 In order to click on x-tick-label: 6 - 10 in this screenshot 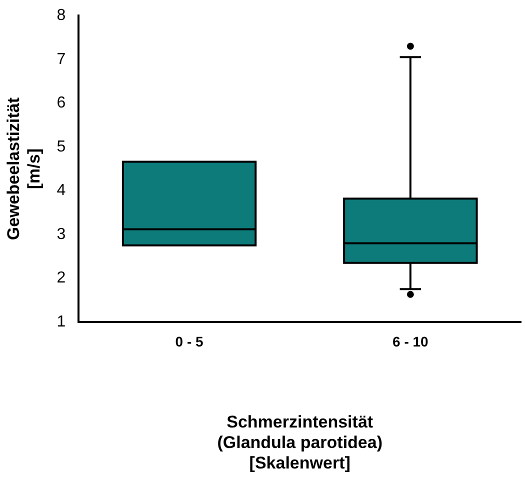, I will do `click(410, 341)`.